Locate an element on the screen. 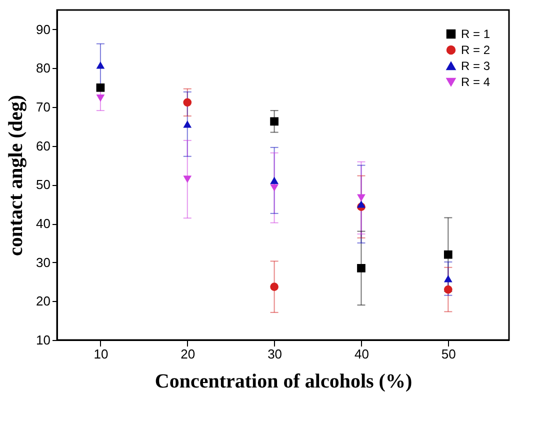 The width and height of the screenshot is (552, 432). y-tick-label: 30 is located at coordinates (43, 262).